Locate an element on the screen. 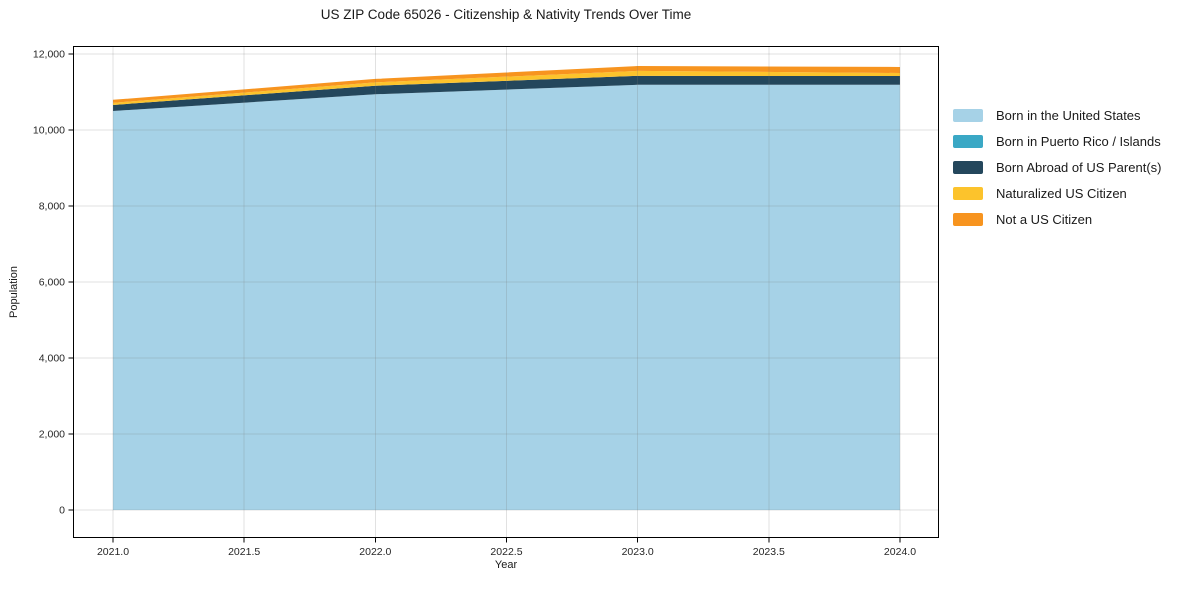 This screenshot has width=1189, height=590. y-tick-label: 12,000 is located at coordinates (49, 55).